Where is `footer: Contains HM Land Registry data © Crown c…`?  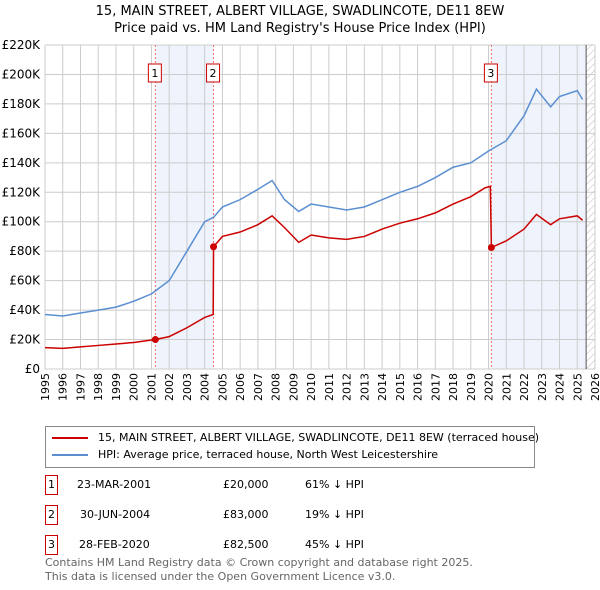 footer: Contains HM Land Registry data © Crown c… is located at coordinates (259, 570).